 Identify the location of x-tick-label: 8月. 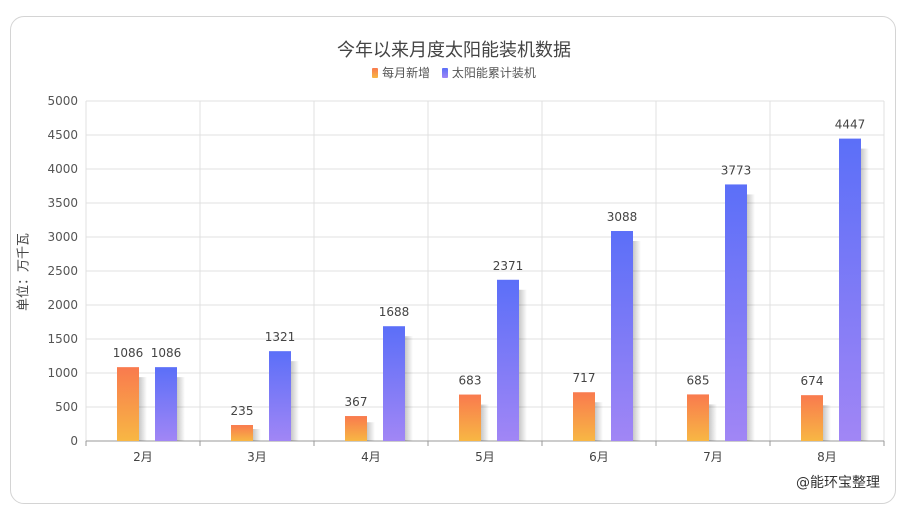
(827, 457).